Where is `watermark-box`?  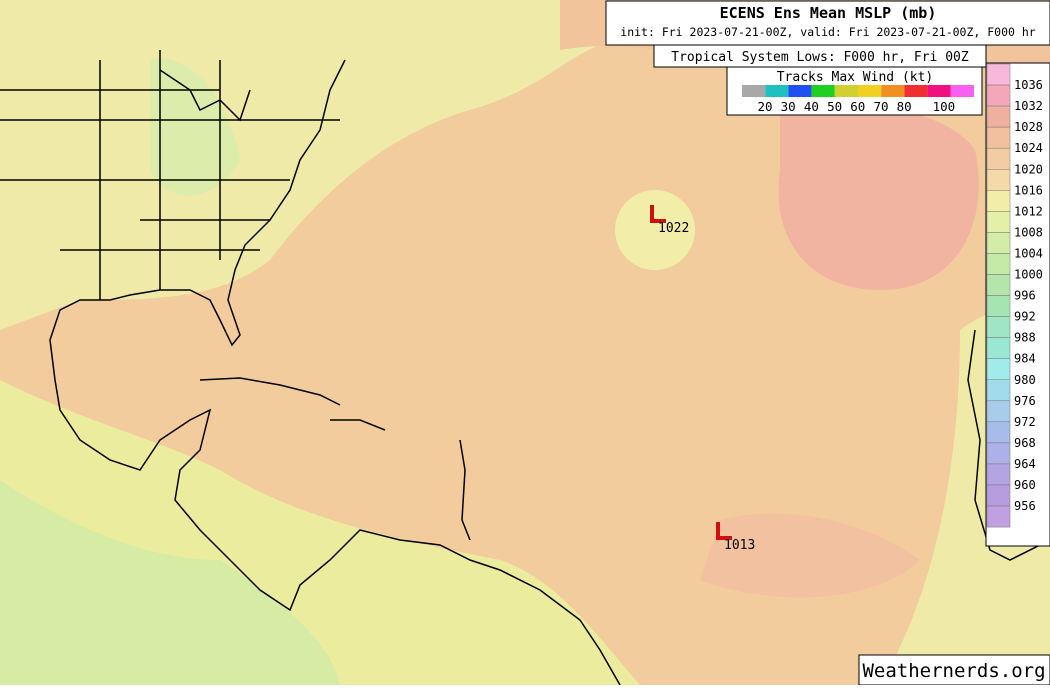
watermark-box is located at coordinates (954, 670).